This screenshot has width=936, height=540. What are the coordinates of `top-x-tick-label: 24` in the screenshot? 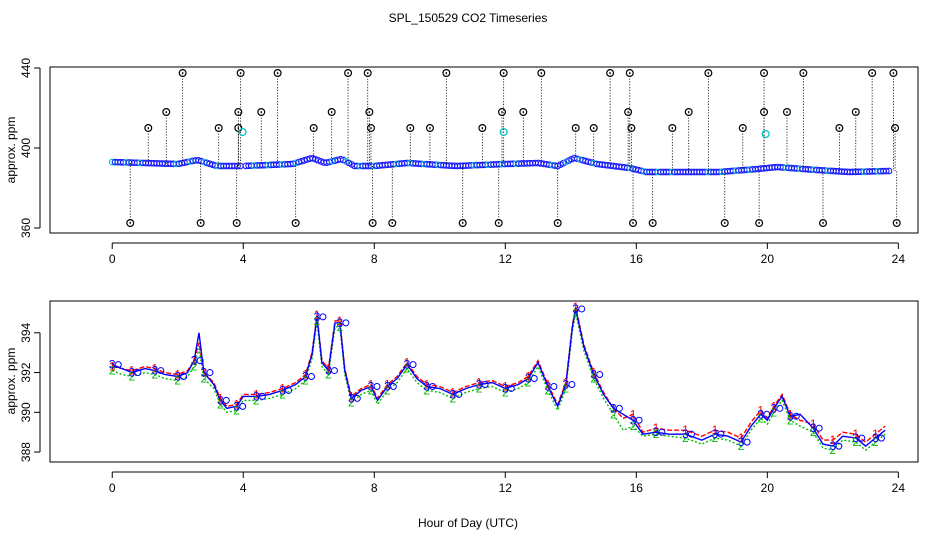 It's located at (899, 259).